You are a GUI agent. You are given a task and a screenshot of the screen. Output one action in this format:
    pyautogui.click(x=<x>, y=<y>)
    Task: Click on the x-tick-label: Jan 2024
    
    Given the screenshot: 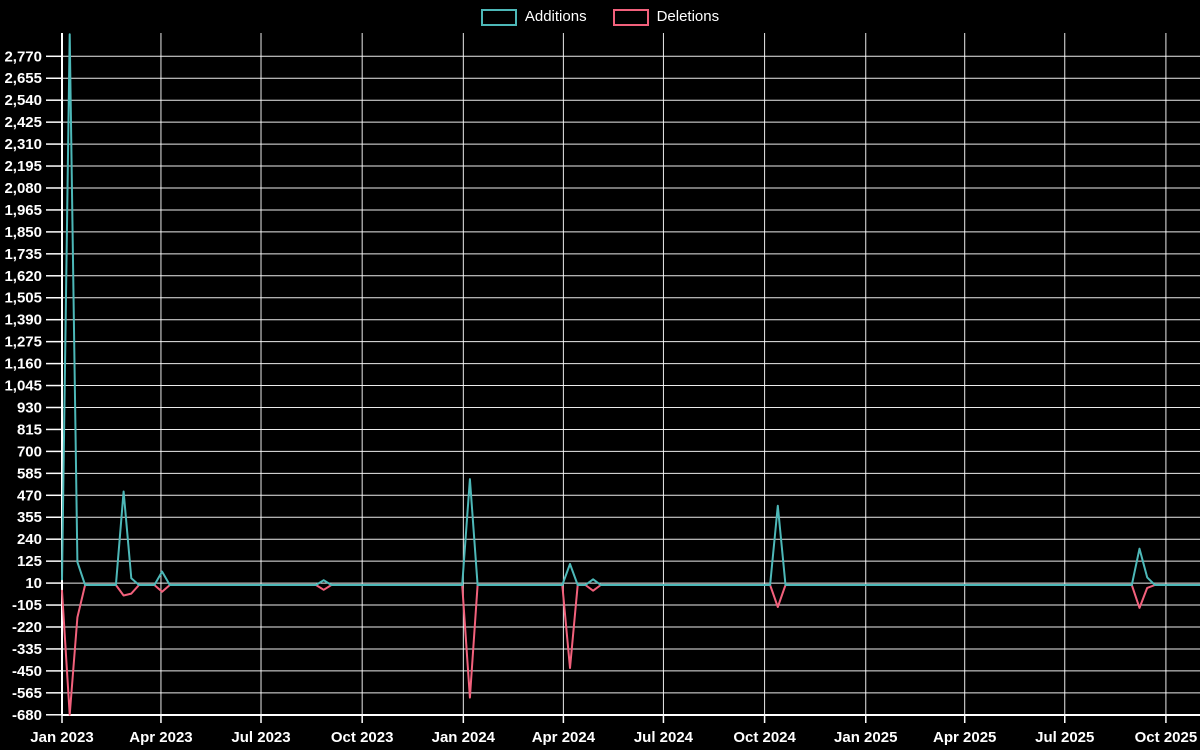 What is the action you would take?
    pyautogui.click(x=464, y=737)
    